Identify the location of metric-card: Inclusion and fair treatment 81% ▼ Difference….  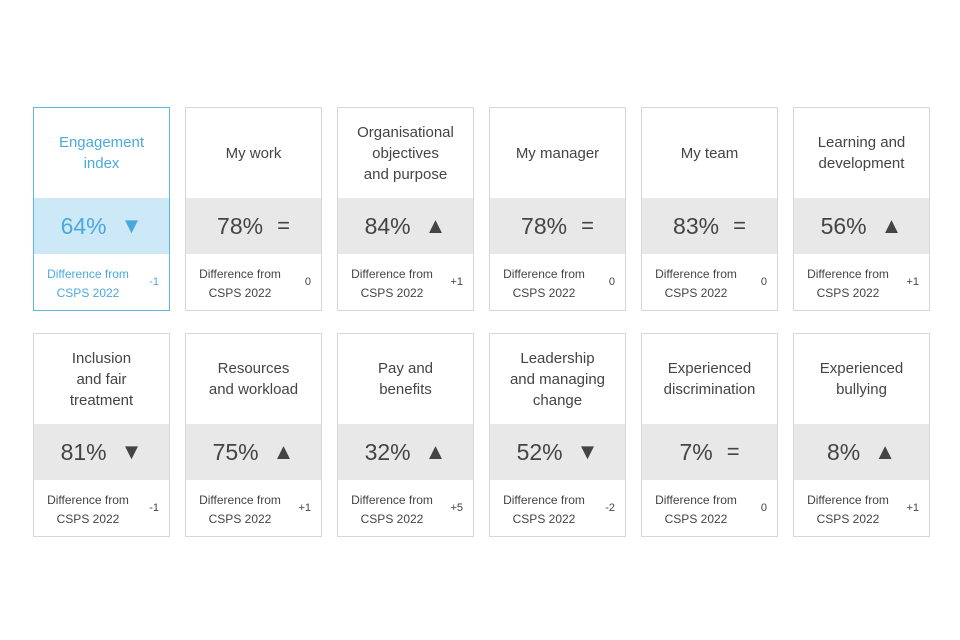
(101, 435).